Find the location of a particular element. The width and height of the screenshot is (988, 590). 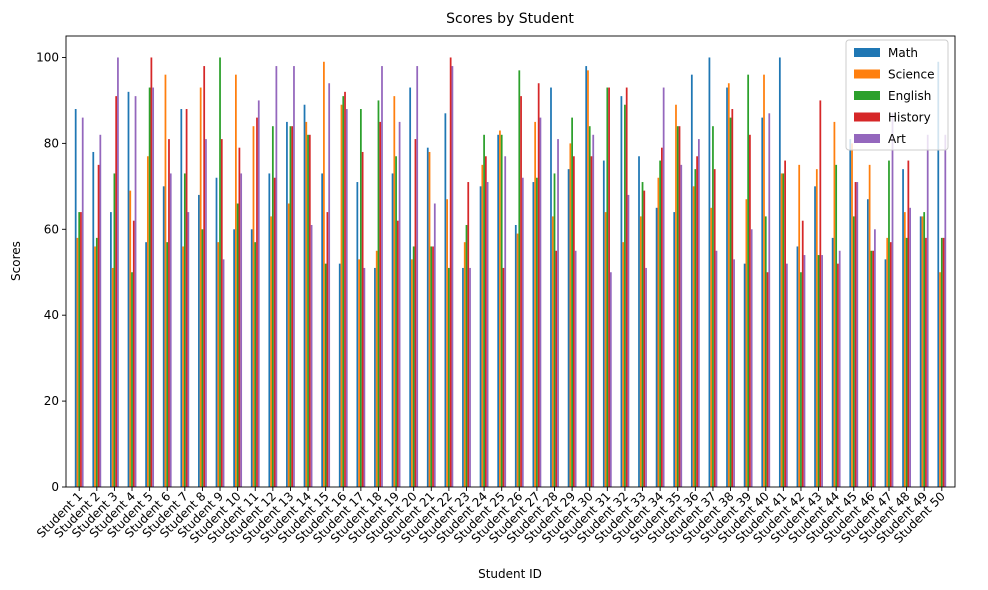

legend-box is located at coordinates (897, 95).